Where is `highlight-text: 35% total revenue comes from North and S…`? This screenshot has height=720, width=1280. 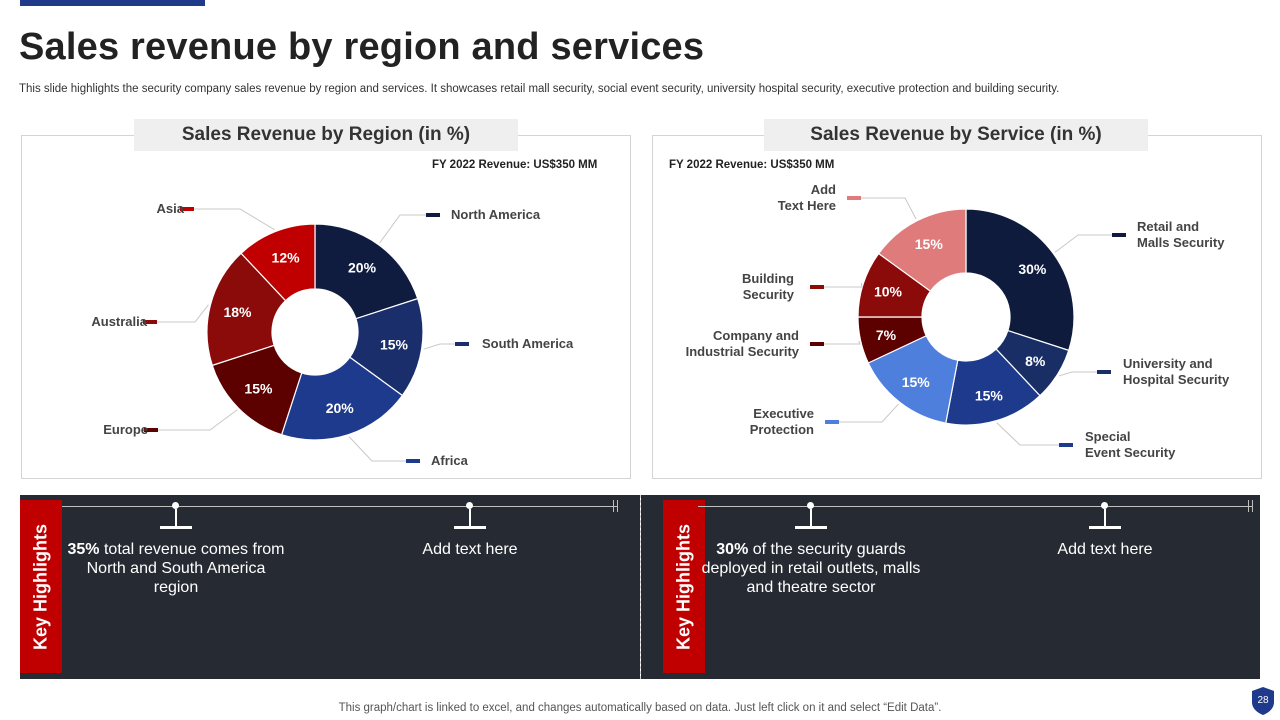 highlight-text: 35% total revenue comes from North and S… is located at coordinates (176, 568).